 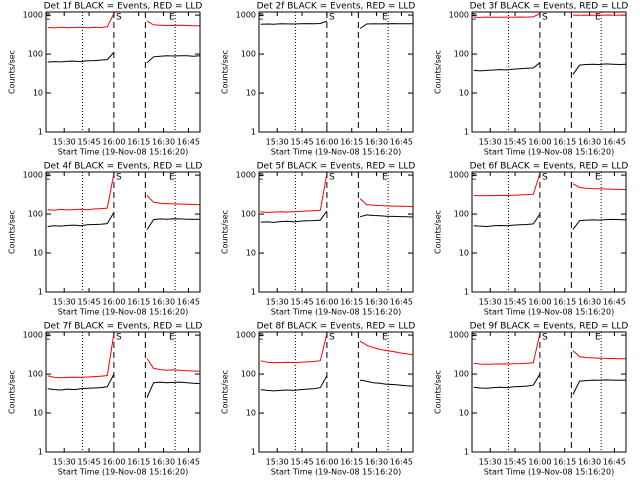 What do you see at coordinates (336, 327) in the screenshot?
I see `chart-title: Det 8f BLACK = Events, RED = LLD` at bounding box center [336, 327].